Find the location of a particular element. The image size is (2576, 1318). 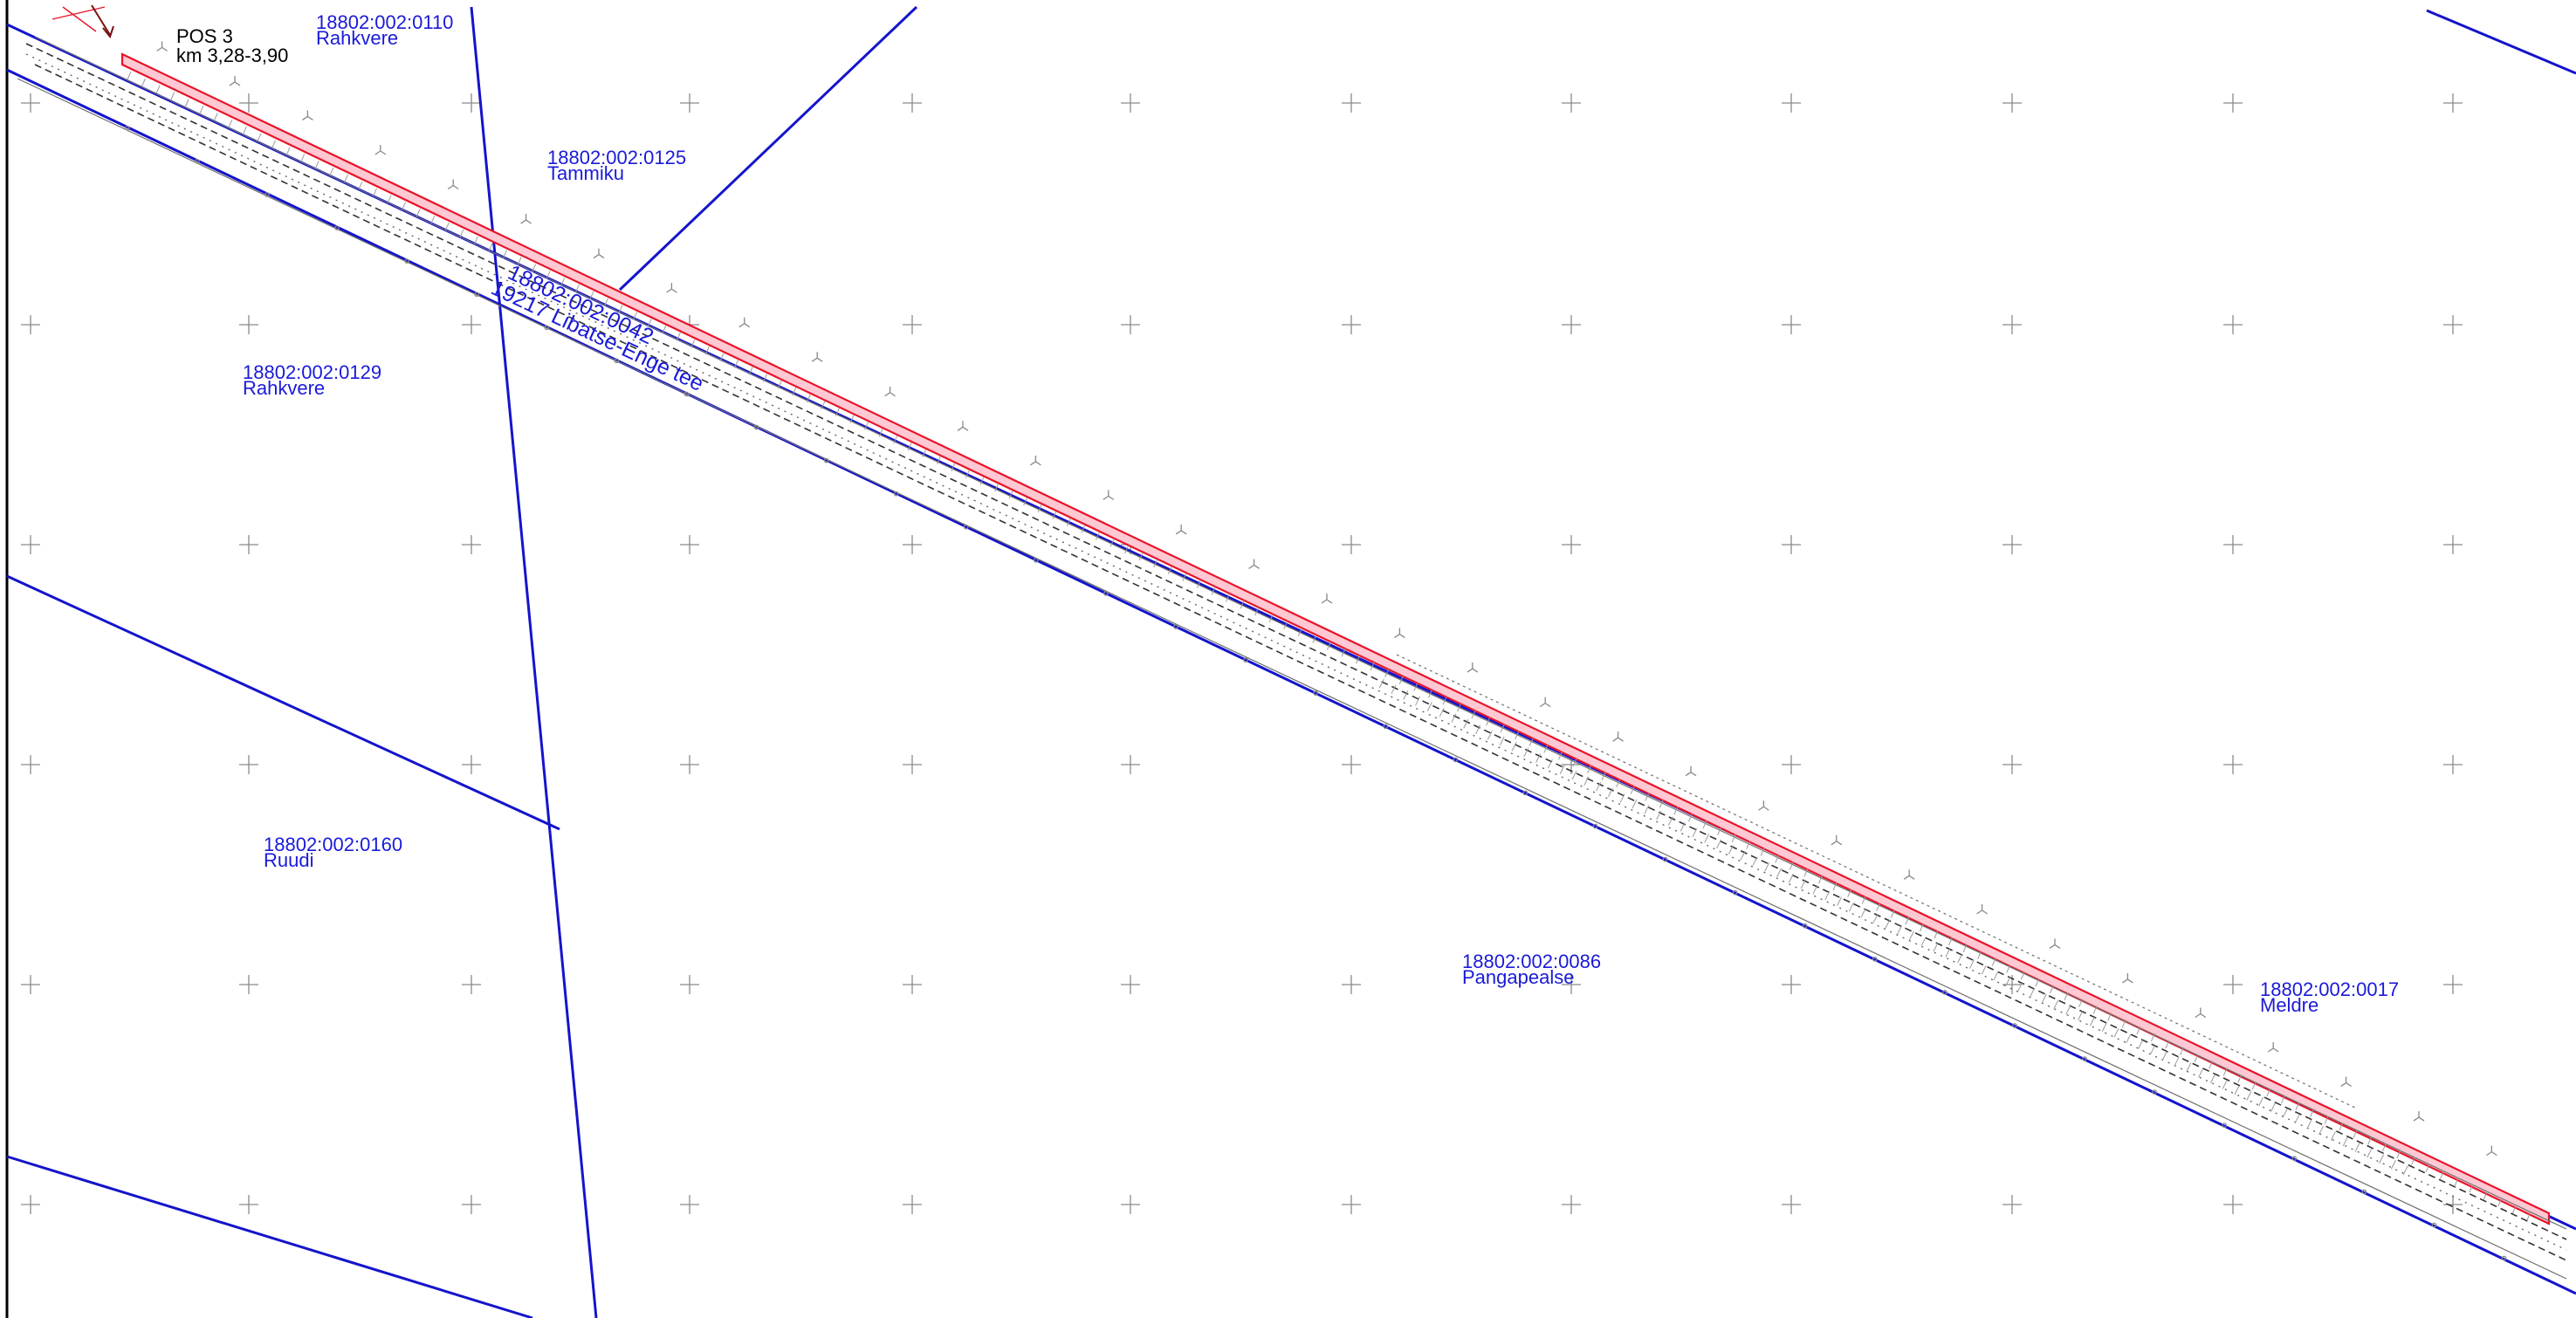

parcel-label-0129: 18802:002:0129 Rahkvere is located at coordinates (312, 380).